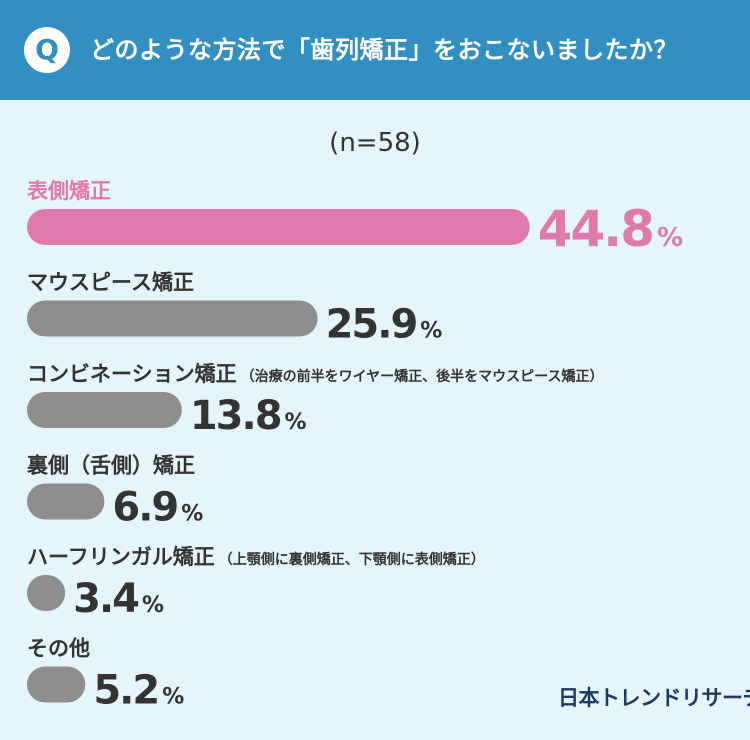  What do you see at coordinates (58, 649) in the screenshot?
I see `category-label: その他` at bounding box center [58, 649].